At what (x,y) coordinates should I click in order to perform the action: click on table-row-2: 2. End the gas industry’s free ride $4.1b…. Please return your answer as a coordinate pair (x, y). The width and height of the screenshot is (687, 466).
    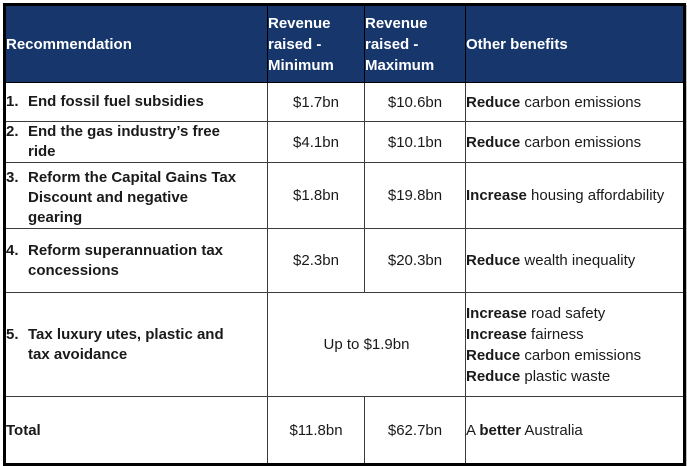
    Looking at the image, I should click on (344, 142).